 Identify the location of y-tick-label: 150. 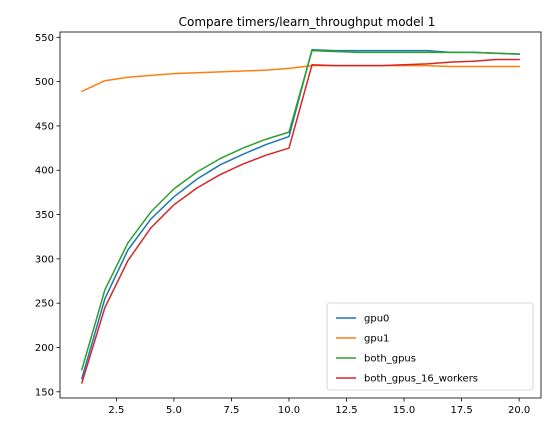
(44, 392).